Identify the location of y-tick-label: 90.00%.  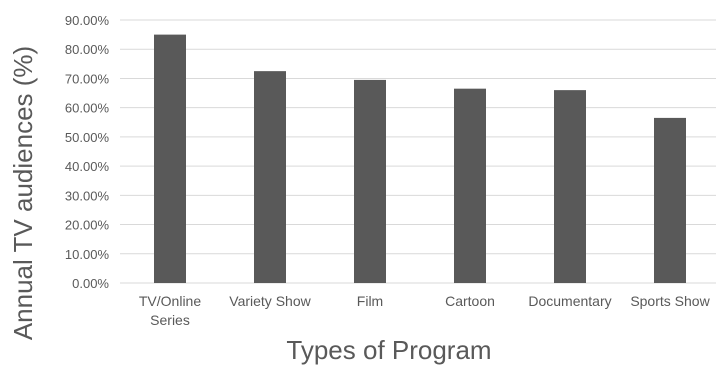
(87, 20).